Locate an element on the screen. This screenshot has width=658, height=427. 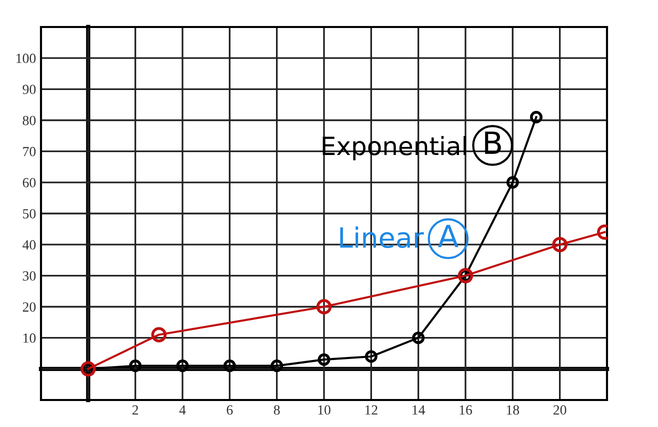
x-tick-label: 14 is located at coordinates (419, 409).